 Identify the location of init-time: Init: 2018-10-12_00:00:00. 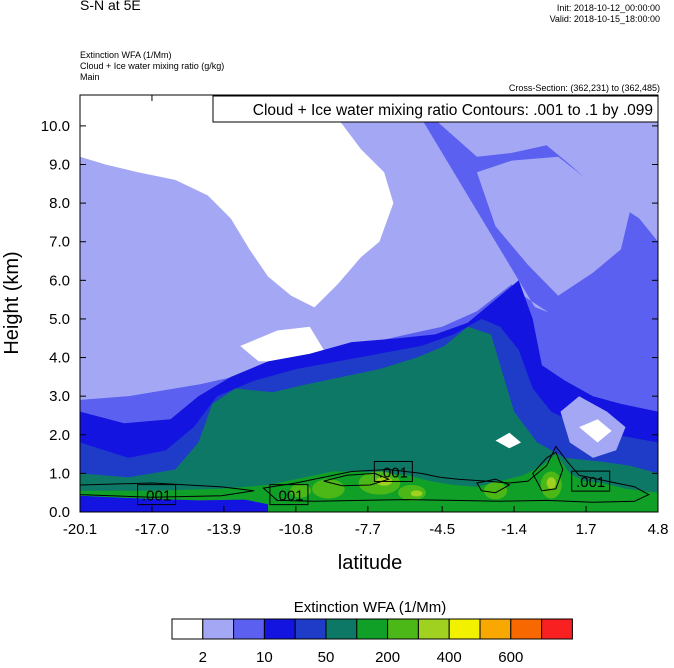
(608, 8).